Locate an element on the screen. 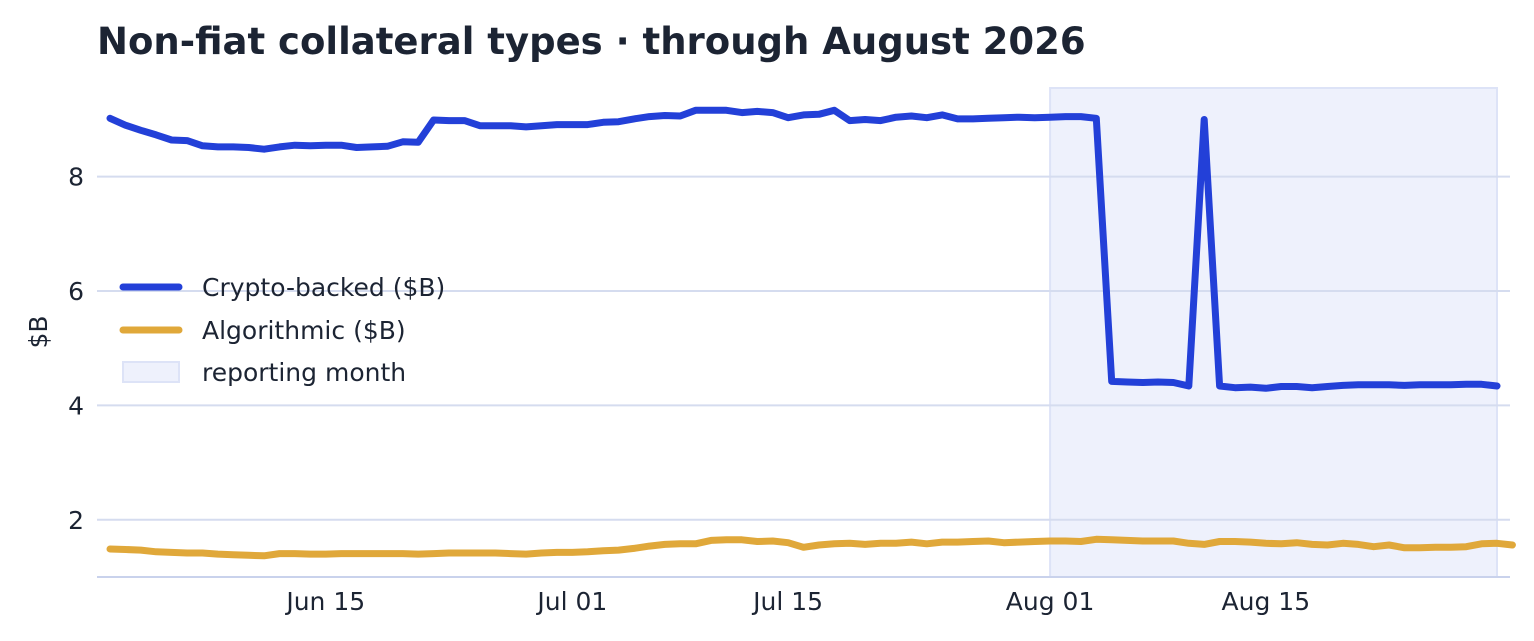 This screenshot has height=641, width=1534. legend-label-reporting-month: reporting month is located at coordinates (304, 372).